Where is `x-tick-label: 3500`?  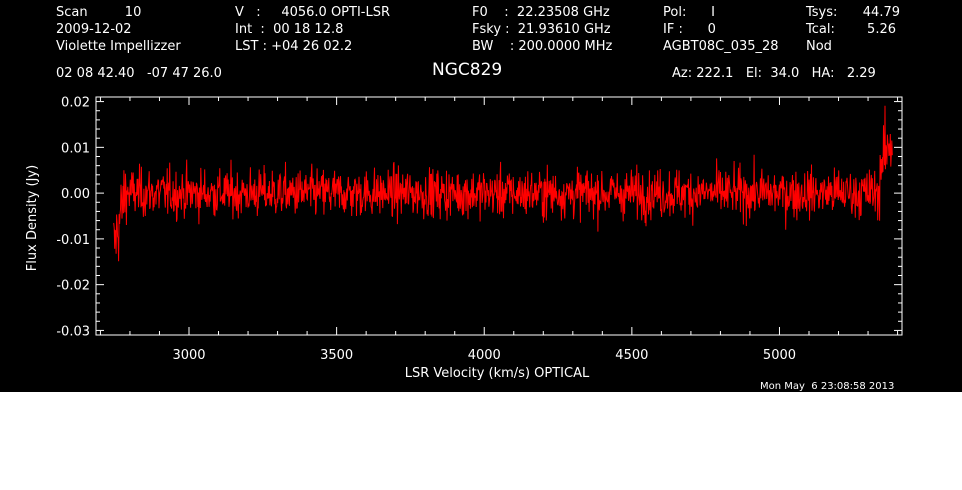
x-tick-label: 3500 is located at coordinates (336, 355).